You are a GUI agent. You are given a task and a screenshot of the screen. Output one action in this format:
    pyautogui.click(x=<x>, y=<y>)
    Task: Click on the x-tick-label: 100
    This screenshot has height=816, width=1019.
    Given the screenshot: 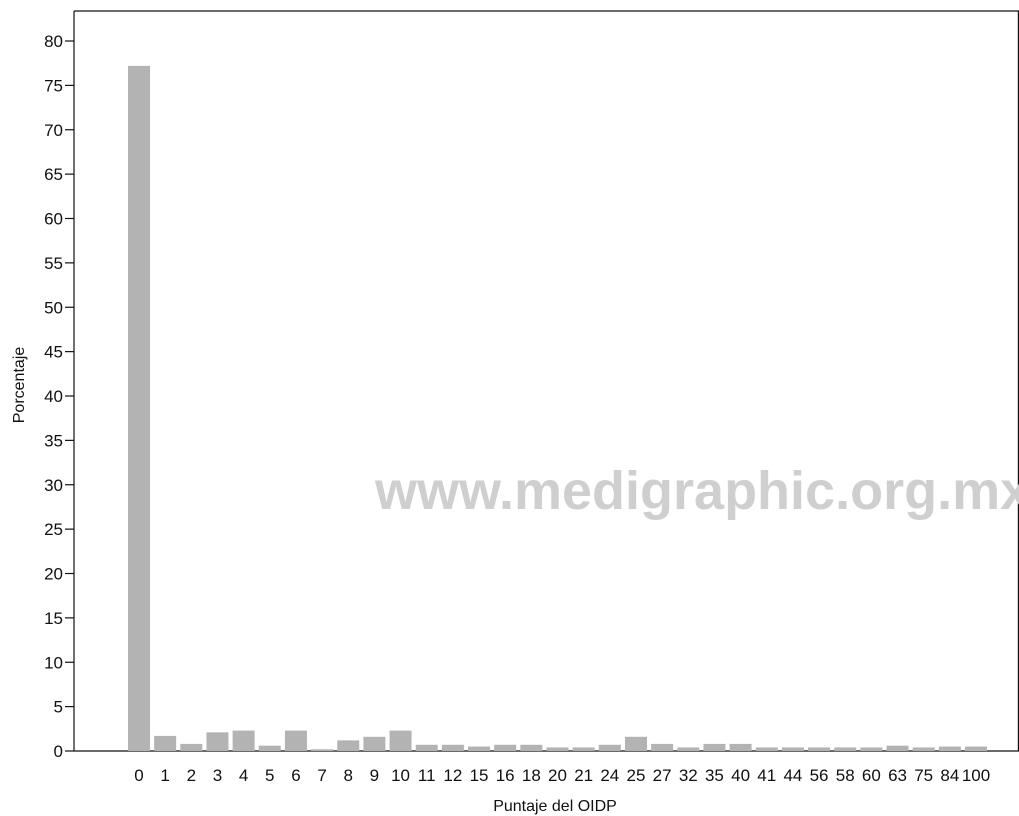 What is the action you would take?
    pyautogui.click(x=976, y=775)
    